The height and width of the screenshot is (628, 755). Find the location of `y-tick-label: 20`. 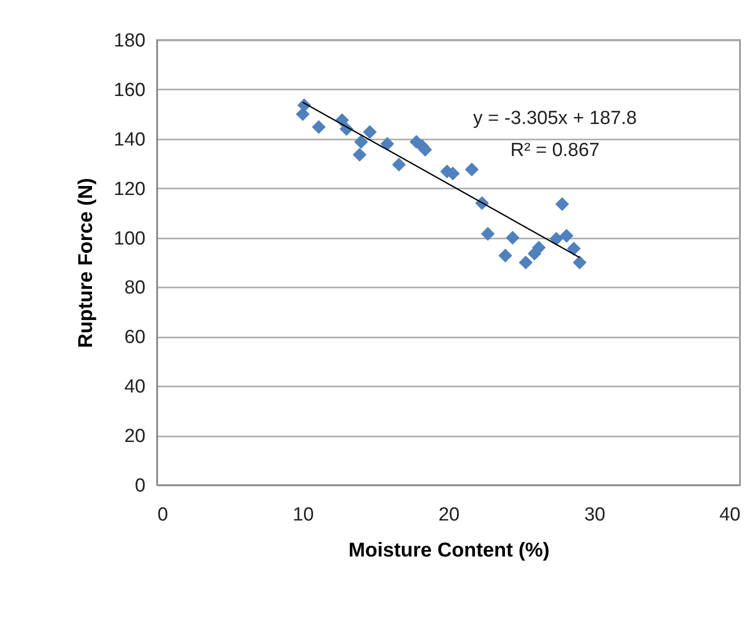

y-tick-label: 20 is located at coordinates (135, 437).